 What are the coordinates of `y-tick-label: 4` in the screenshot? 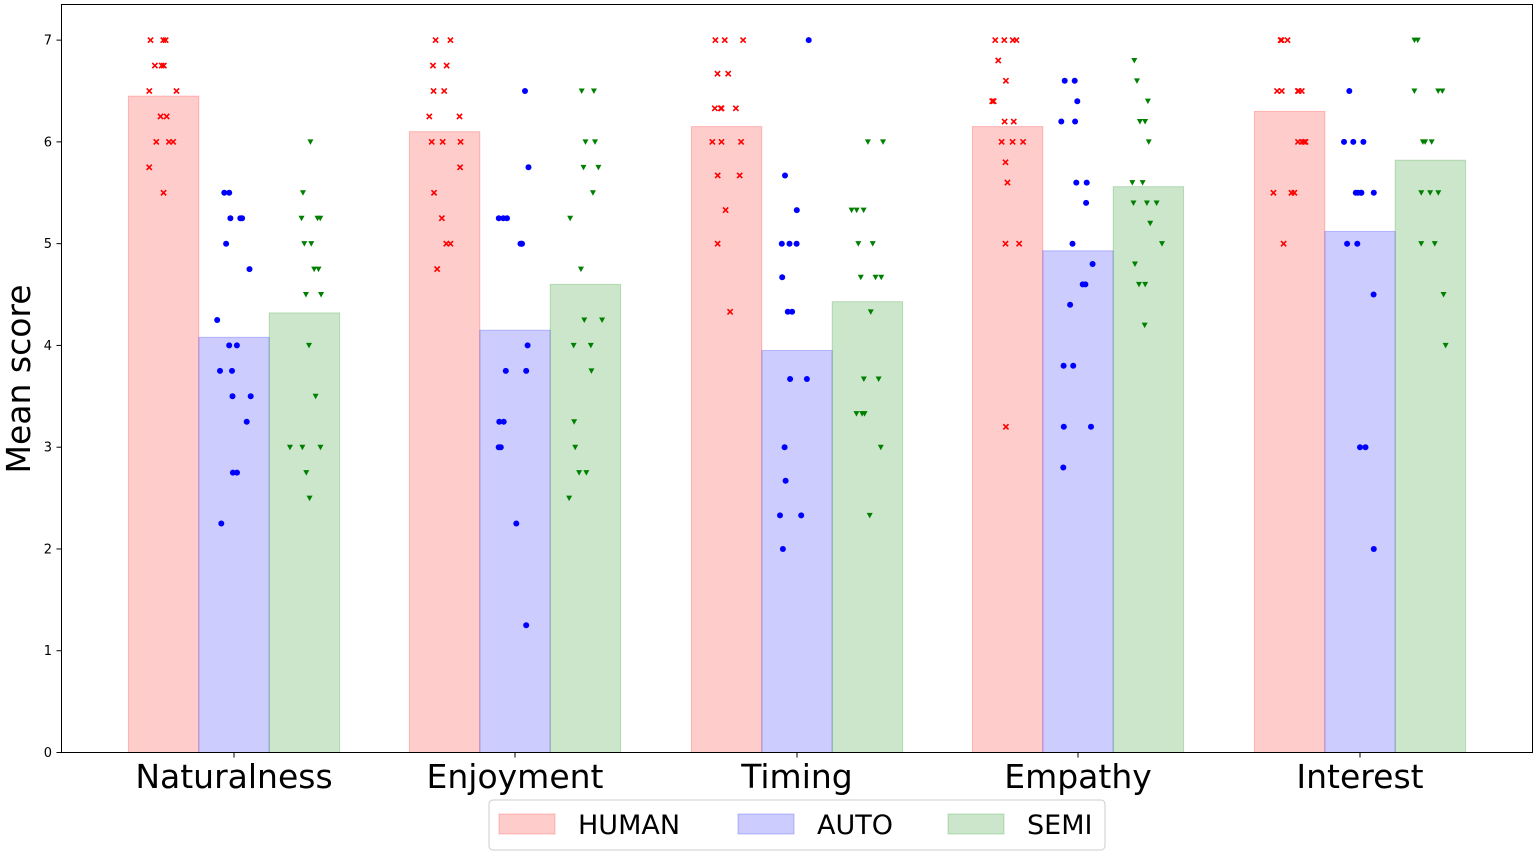 It's located at (48, 346).